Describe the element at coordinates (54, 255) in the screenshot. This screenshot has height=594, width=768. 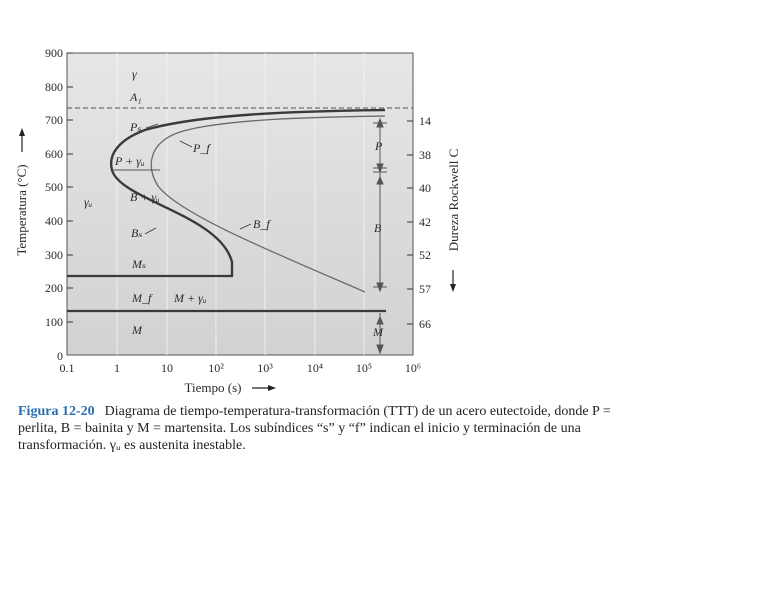
I see `y-tick-label: 300` at that location.